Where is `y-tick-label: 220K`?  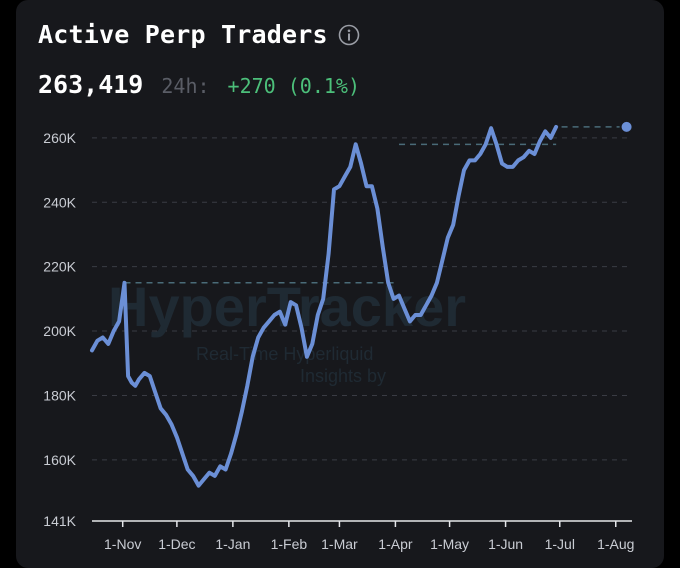 y-tick-label: 220K is located at coordinates (59, 267).